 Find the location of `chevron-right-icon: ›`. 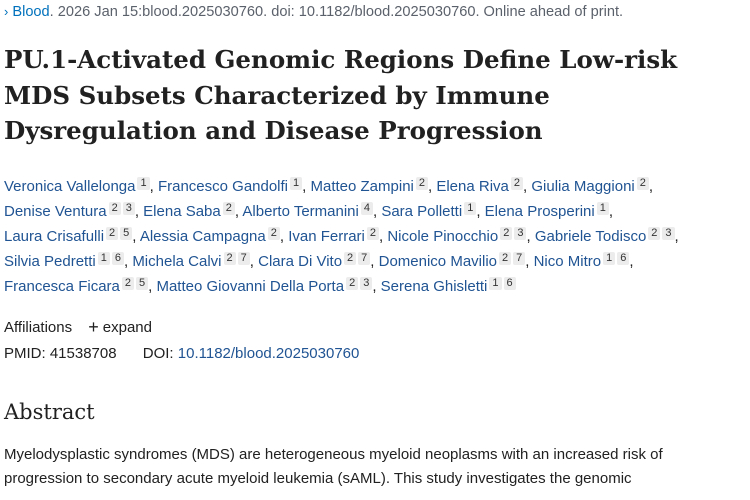

chevron-right-icon: › is located at coordinates (6, 11).